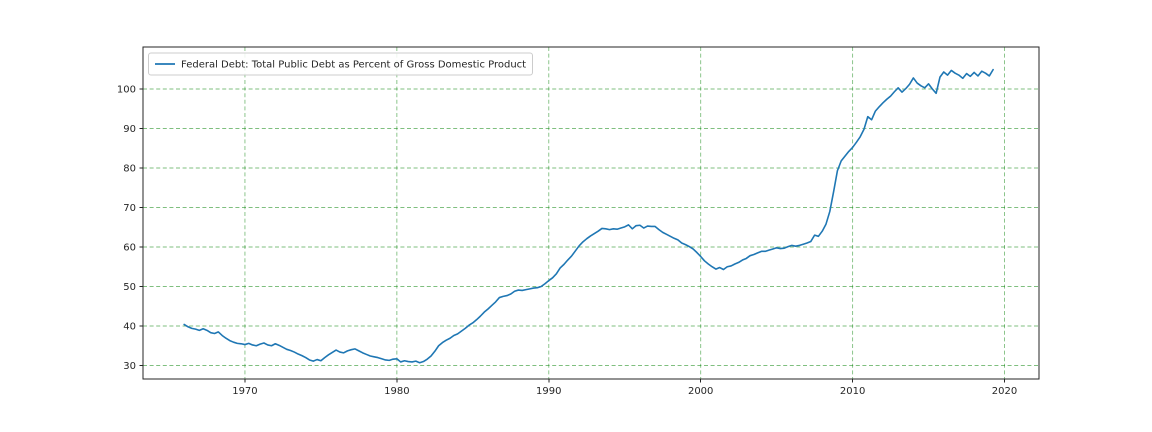 The width and height of the screenshot is (1152, 432). What do you see at coordinates (129, 326) in the screenshot?
I see `y-tick-label: 40` at bounding box center [129, 326].